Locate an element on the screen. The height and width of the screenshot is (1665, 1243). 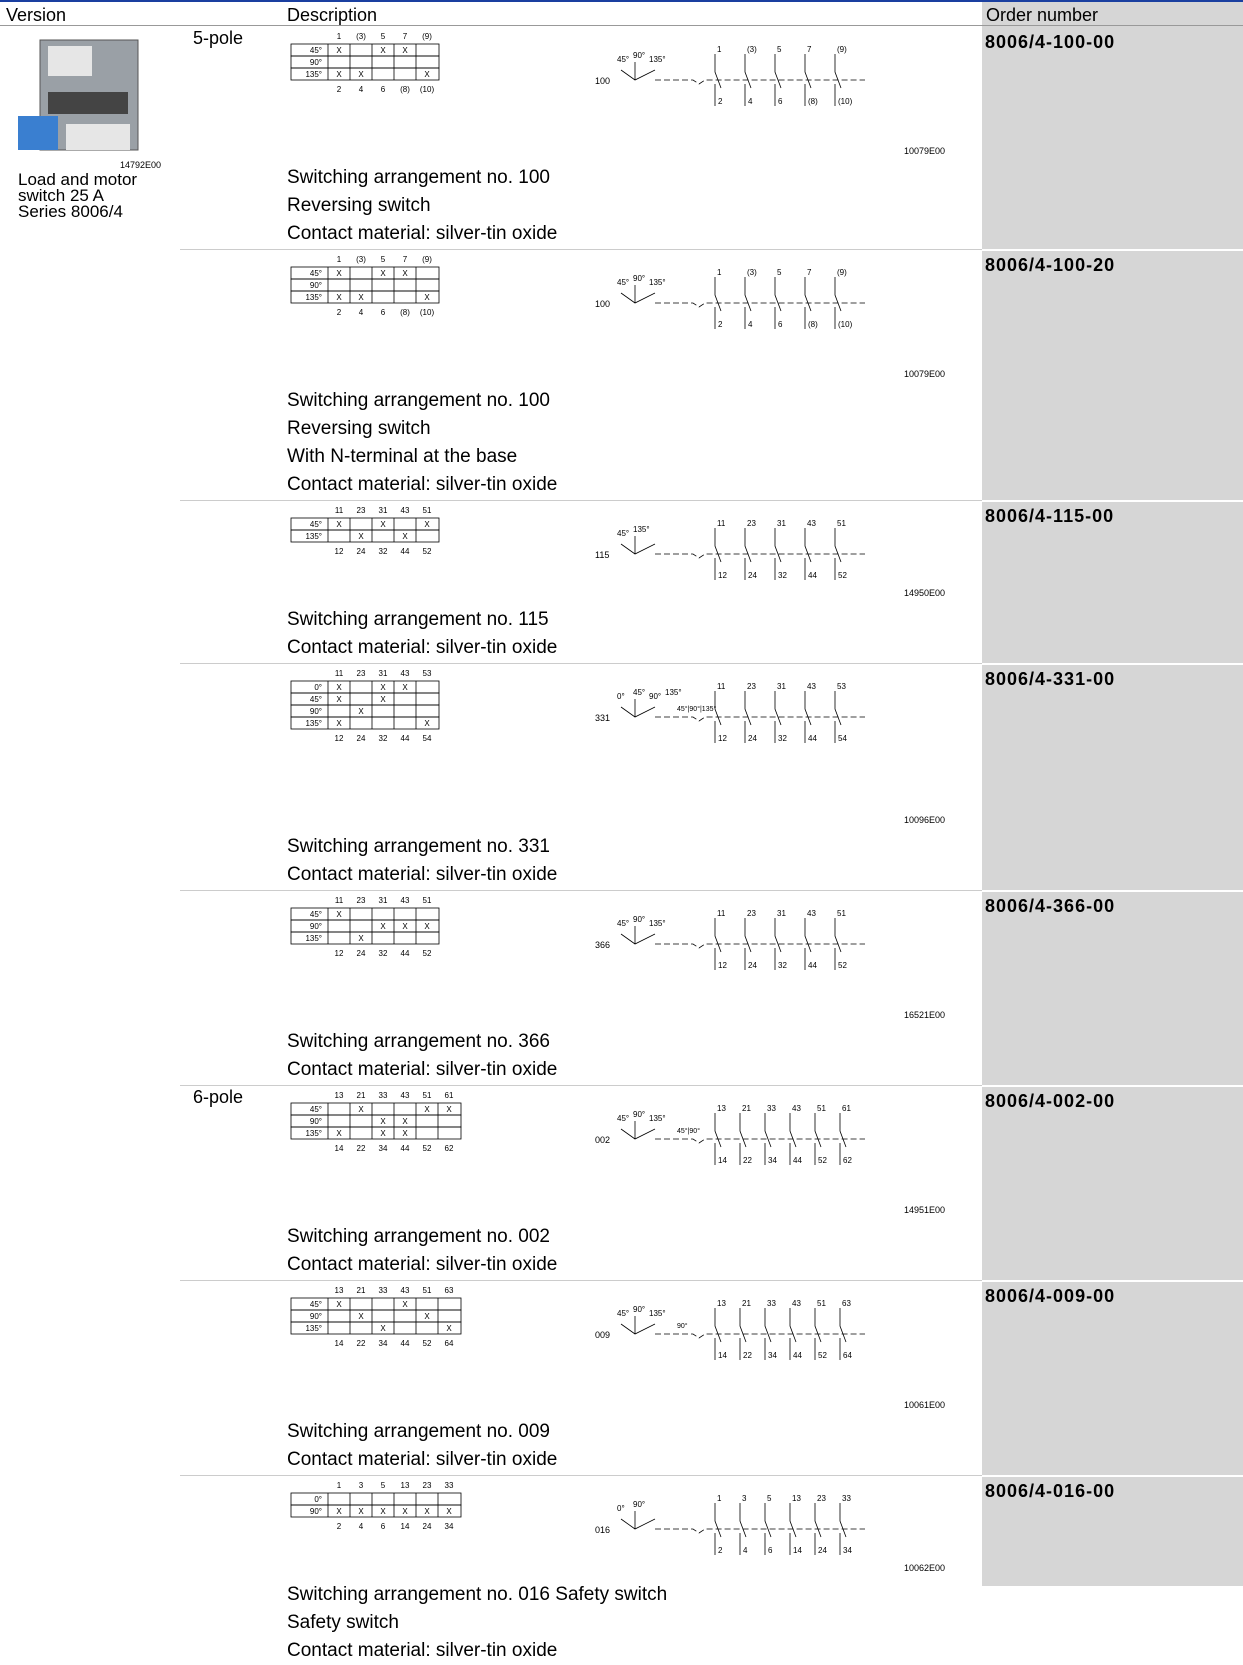
contact-bottom: 62 is located at coordinates (449, 1148).